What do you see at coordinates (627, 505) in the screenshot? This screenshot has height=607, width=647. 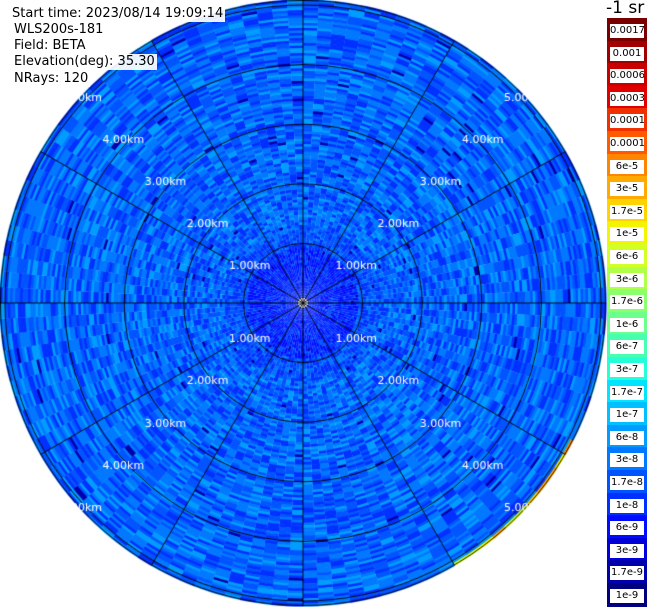 I see `colorbar-tick-label: 1e-8` at bounding box center [627, 505].